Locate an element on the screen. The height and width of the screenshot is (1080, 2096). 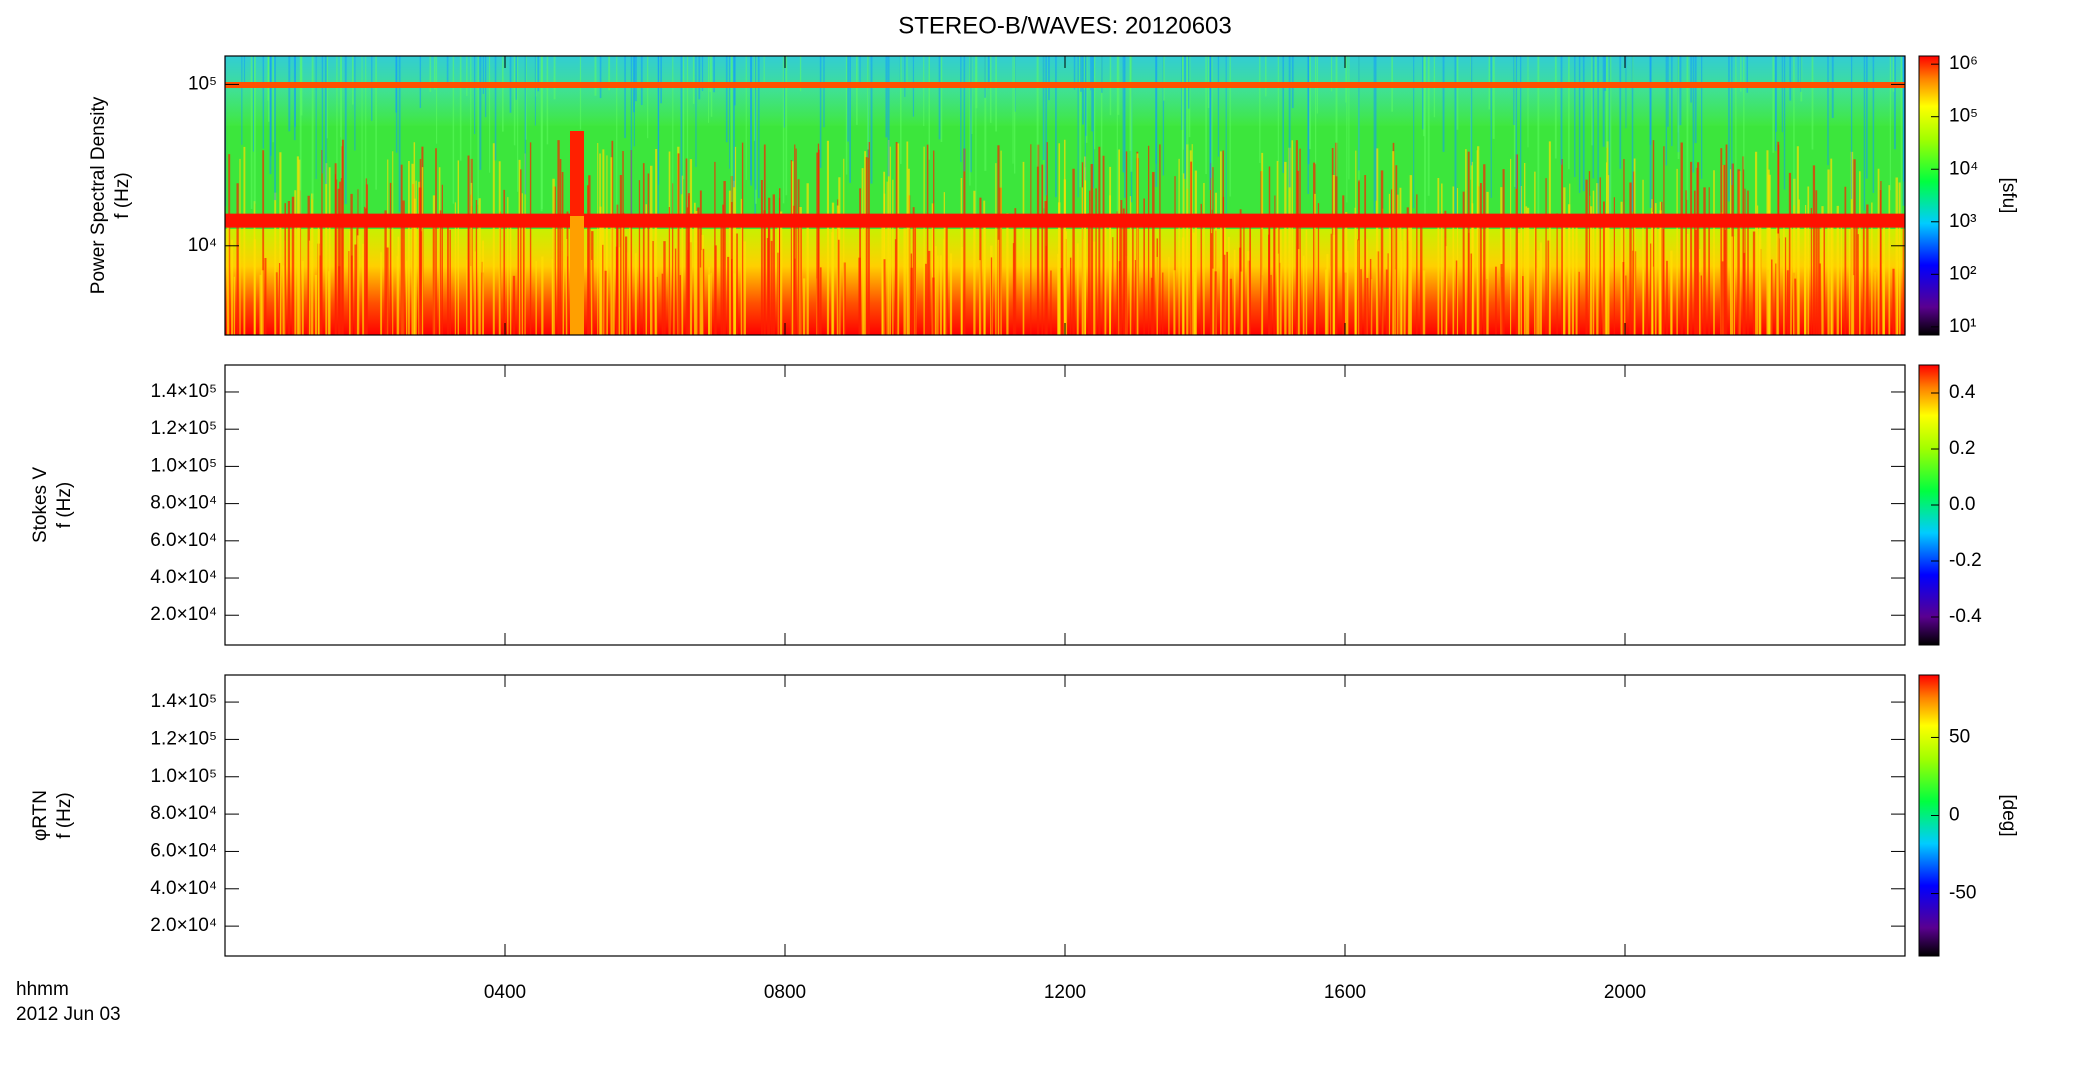
colorbar-tick-label: -0.4 is located at coordinates (1965, 616).